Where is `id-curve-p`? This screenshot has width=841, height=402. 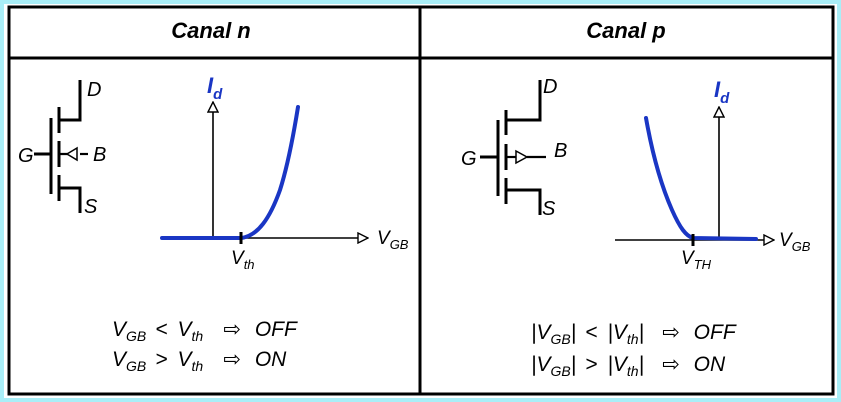 id-curve-p is located at coordinates (701, 178).